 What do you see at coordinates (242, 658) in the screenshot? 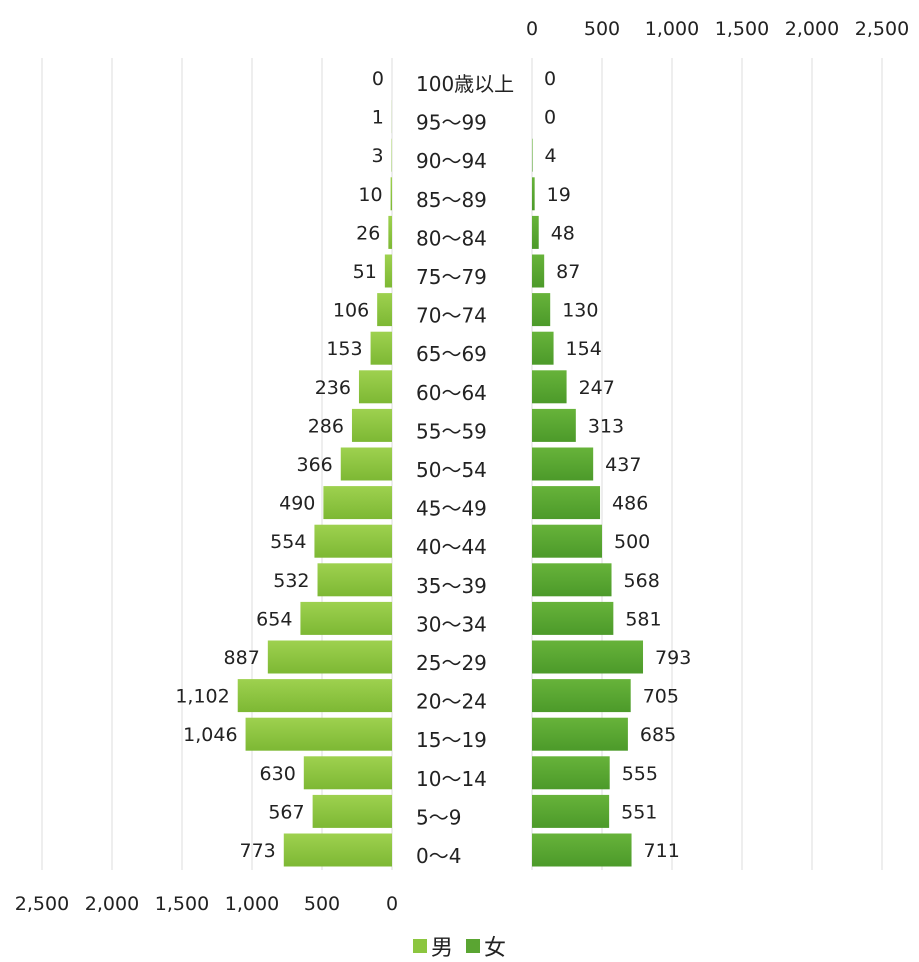
I see `data-label-male: 887` at bounding box center [242, 658].